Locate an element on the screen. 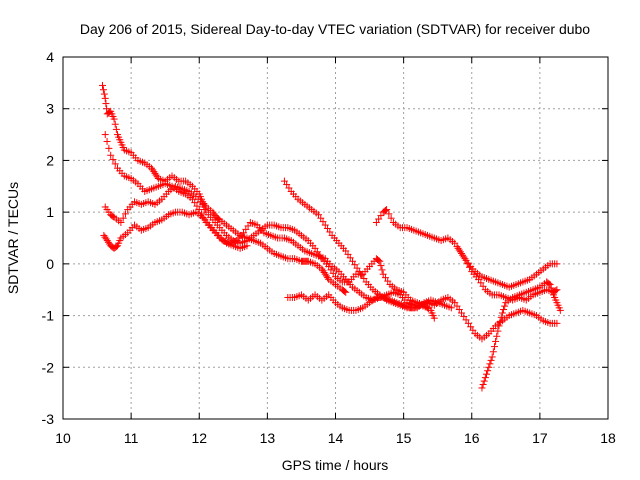 The height and width of the screenshot is (480, 640). y-tick-label: 0 is located at coordinates (50, 264).